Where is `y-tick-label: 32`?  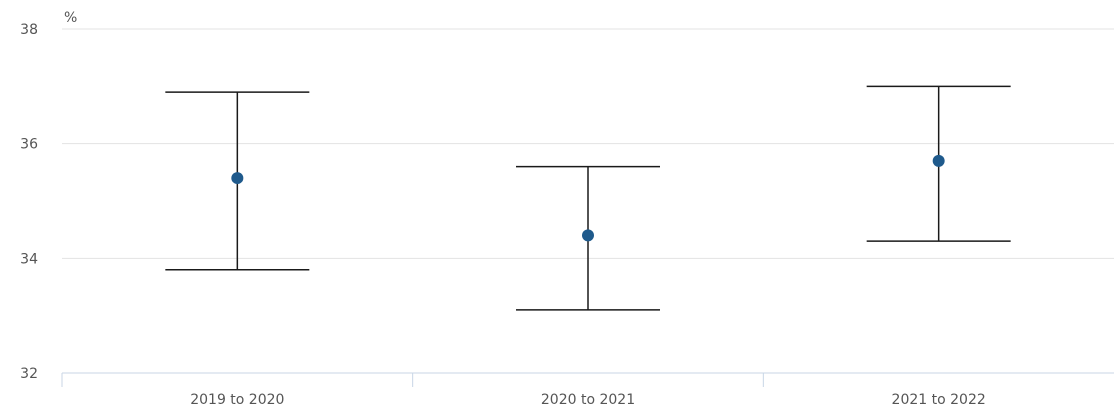
y-tick-label: 32 is located at coordinates (29, 374).